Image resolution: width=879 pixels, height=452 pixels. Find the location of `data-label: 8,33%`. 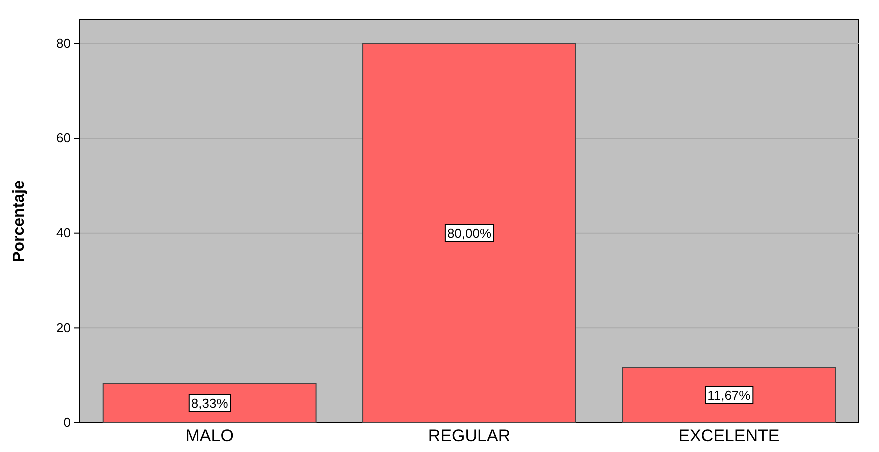

data-label: 8,33% is located at coordinates (210, 403).